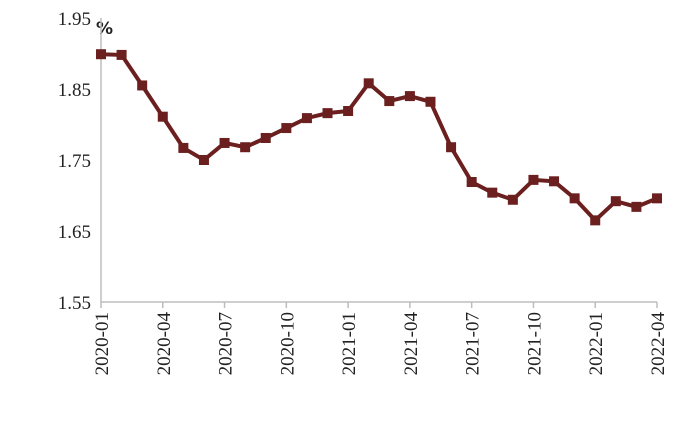 This screenshot has width=700, height=430. I want to click on x-tick-label: 2020-07, so click(226, 343).